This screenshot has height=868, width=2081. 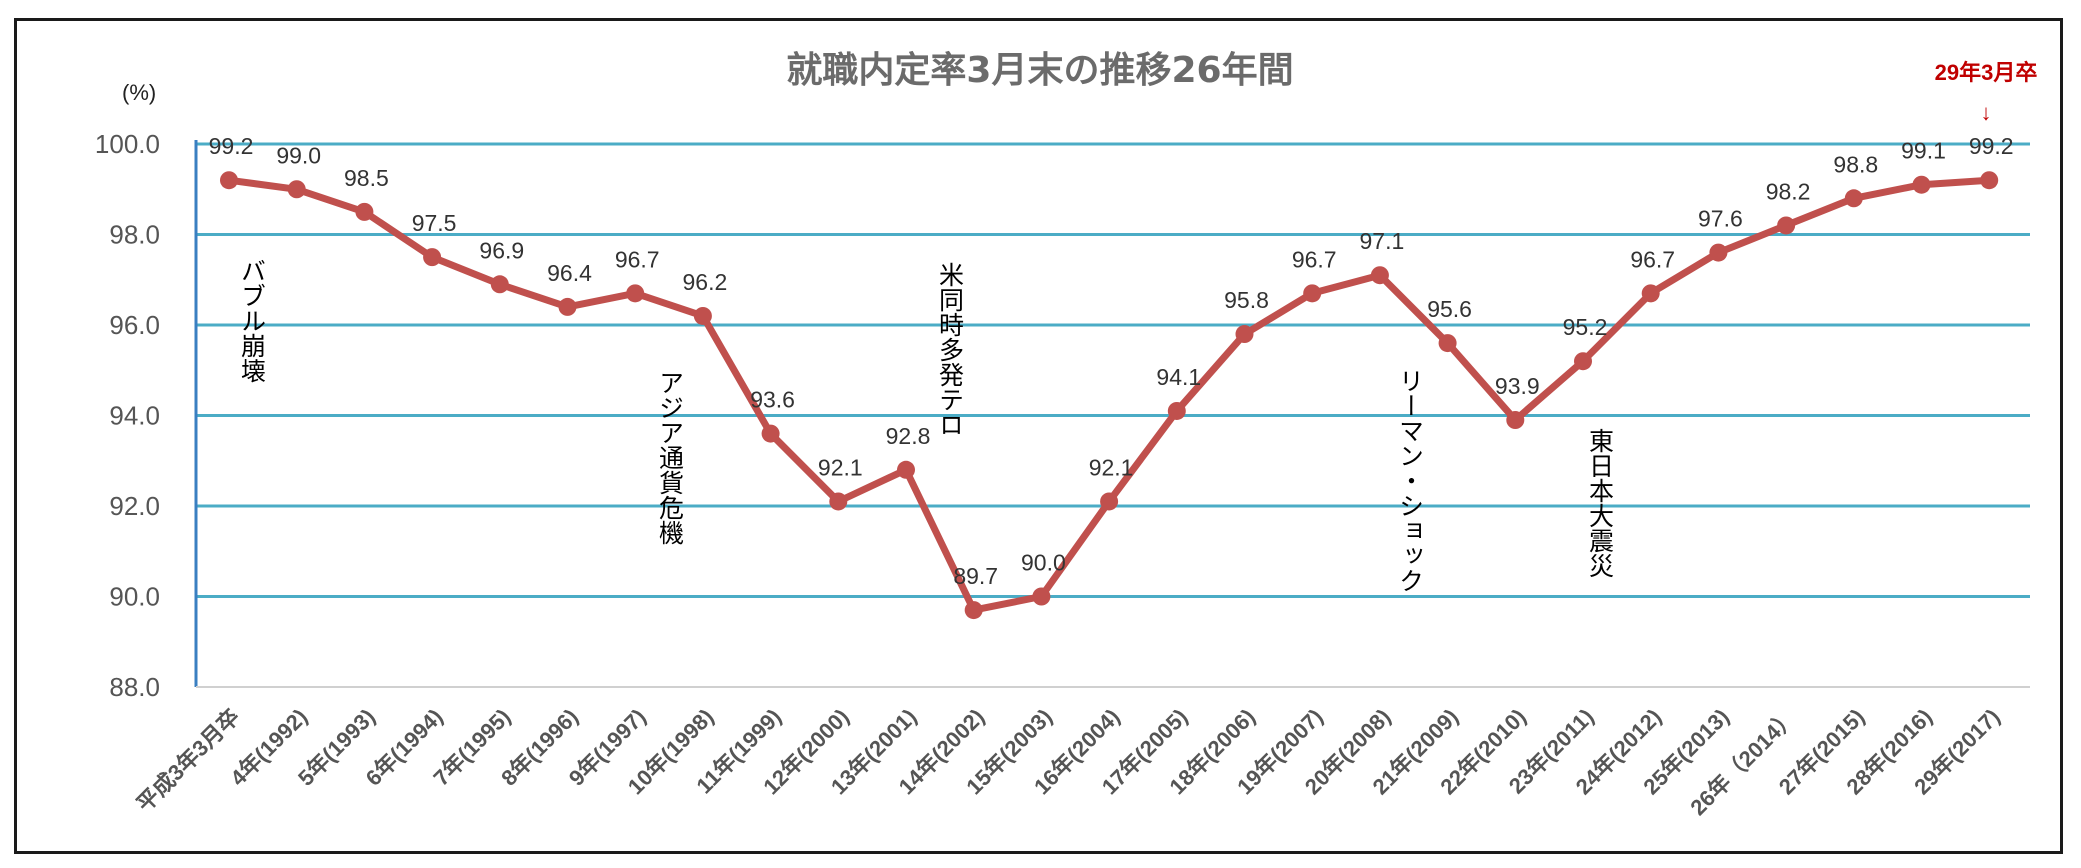 I want to click on callout-label: 29年3月卒, so click(x=1986, y=72).